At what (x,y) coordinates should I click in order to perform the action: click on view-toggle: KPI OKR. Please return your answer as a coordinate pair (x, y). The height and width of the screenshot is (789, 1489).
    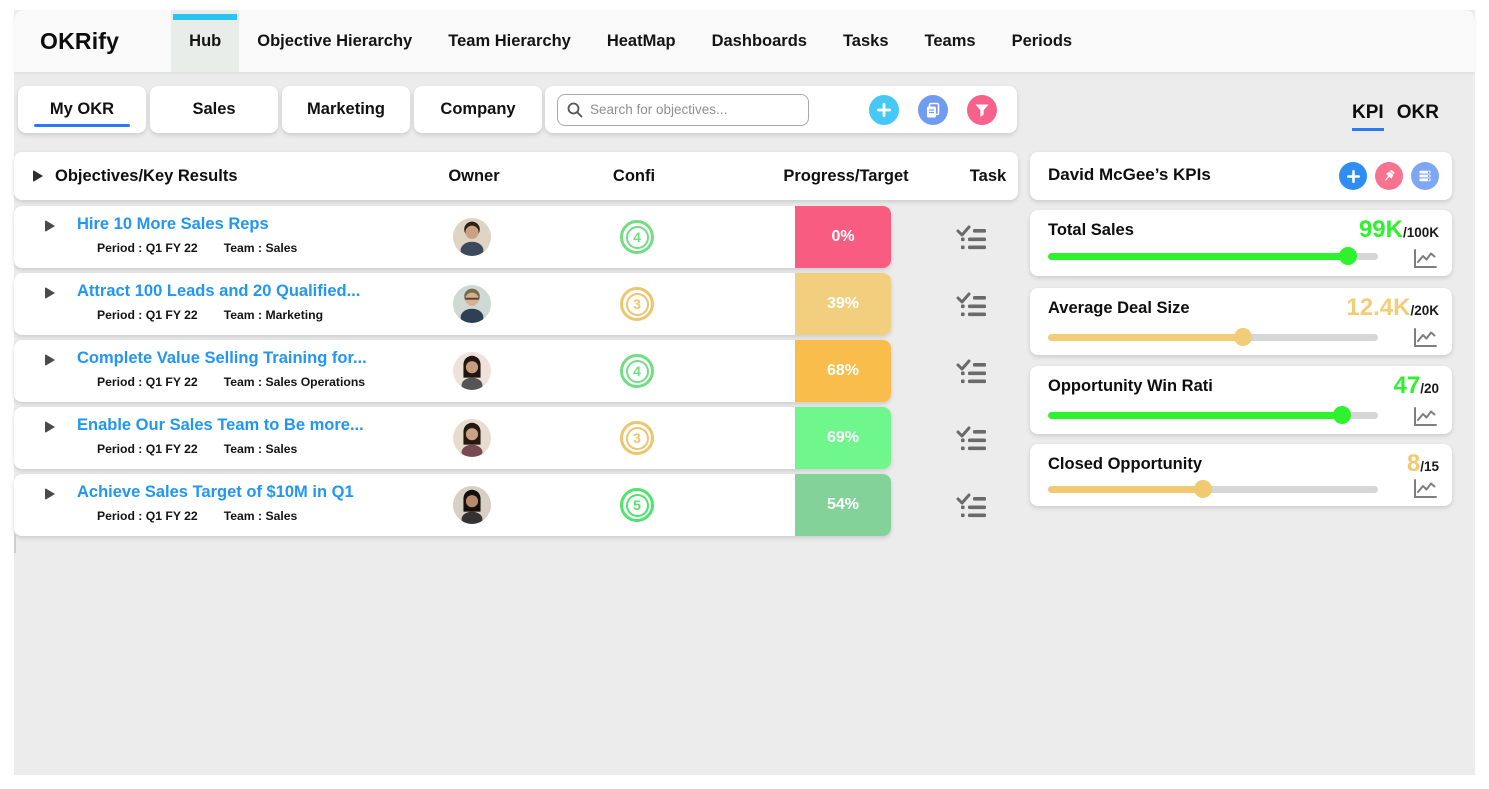
    Looking at the image, I should click on (1395, 116).